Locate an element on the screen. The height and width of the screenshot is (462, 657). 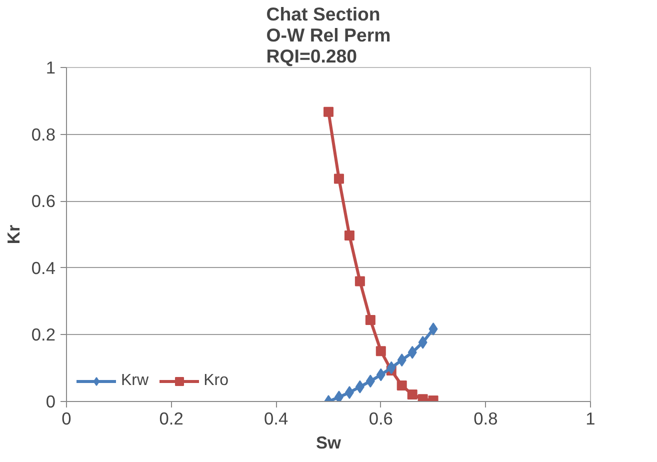
y-axis-title: Kr is located at coordinates (13, 234).